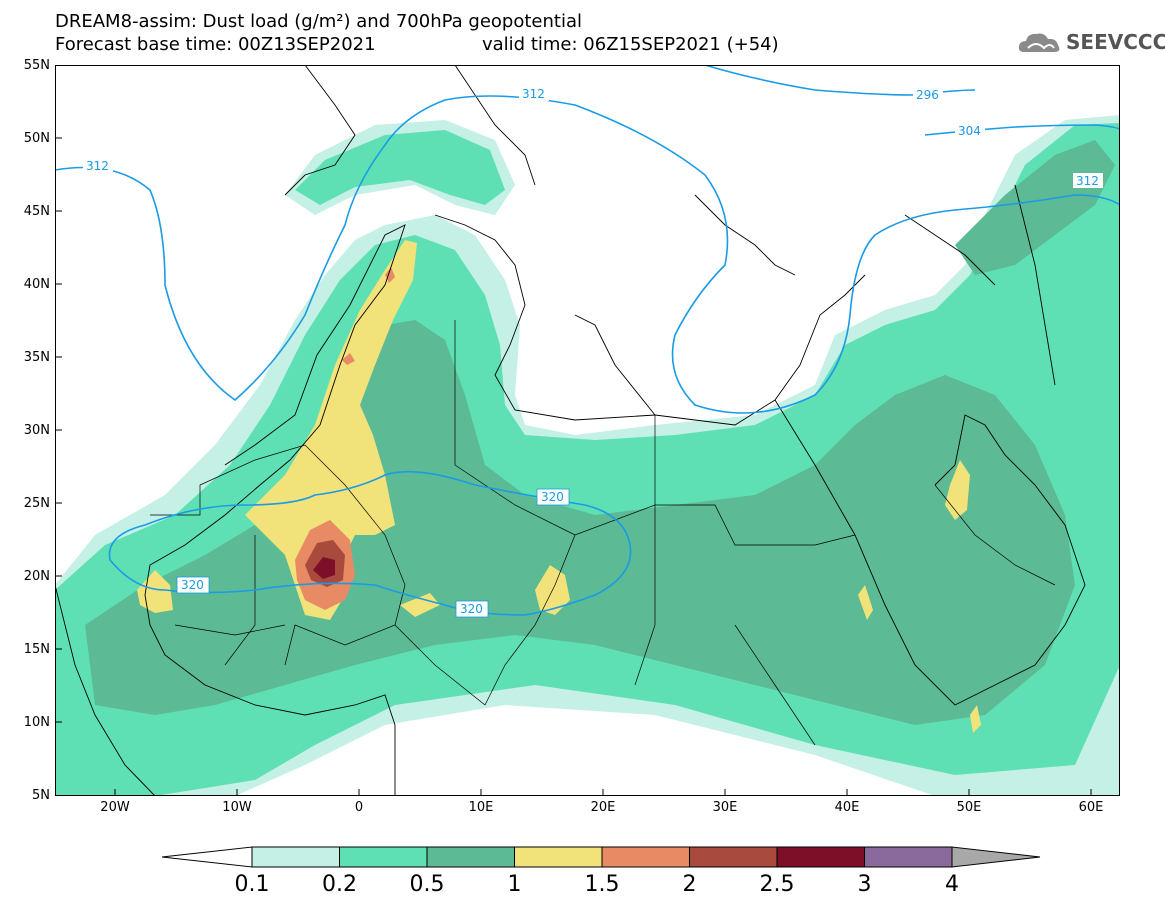 This screenshot has width=1165, height=907. I want to click on colorbar-label: 0.1, so click(252, 884).